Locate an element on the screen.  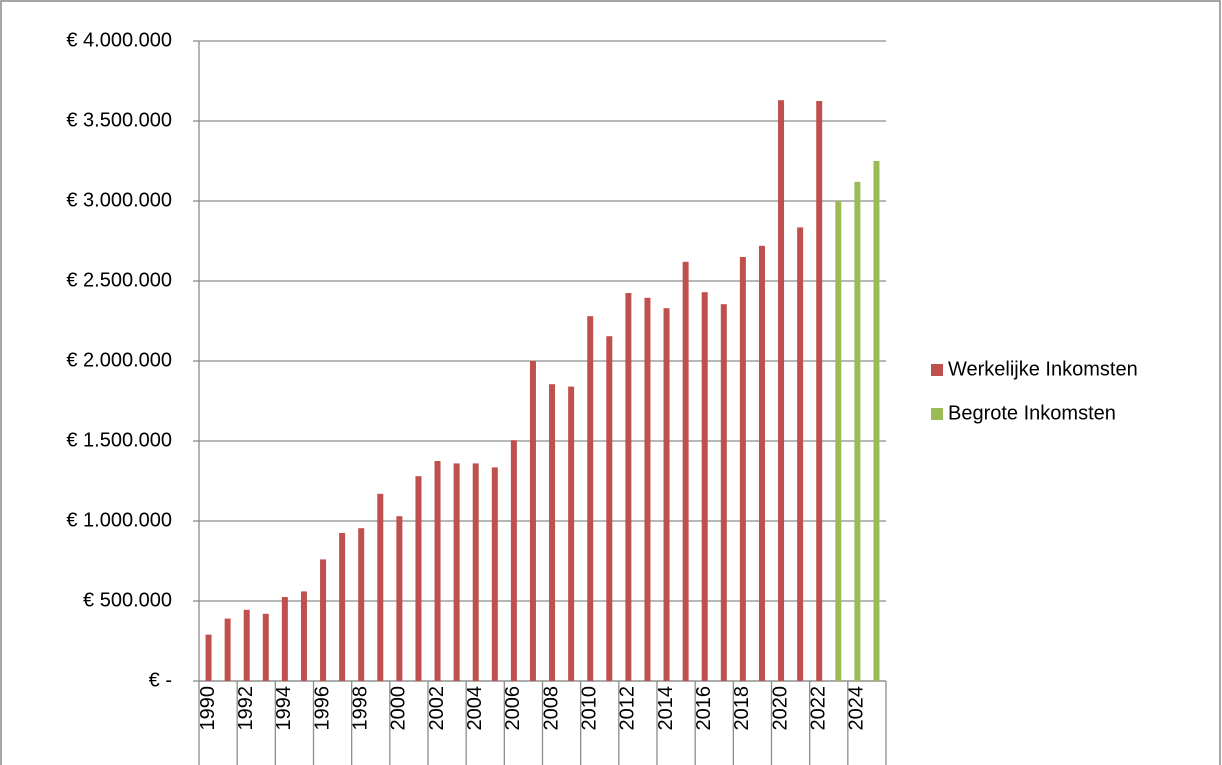
y-tick-label: € 1.500.000 is located at coordinates (119, 440).